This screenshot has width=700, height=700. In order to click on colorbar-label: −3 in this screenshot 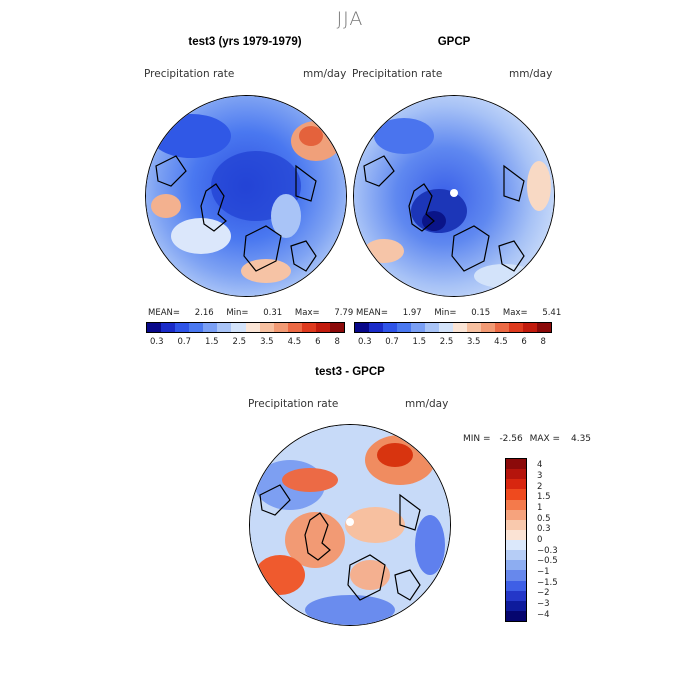, I will do `click(543, 603)`.